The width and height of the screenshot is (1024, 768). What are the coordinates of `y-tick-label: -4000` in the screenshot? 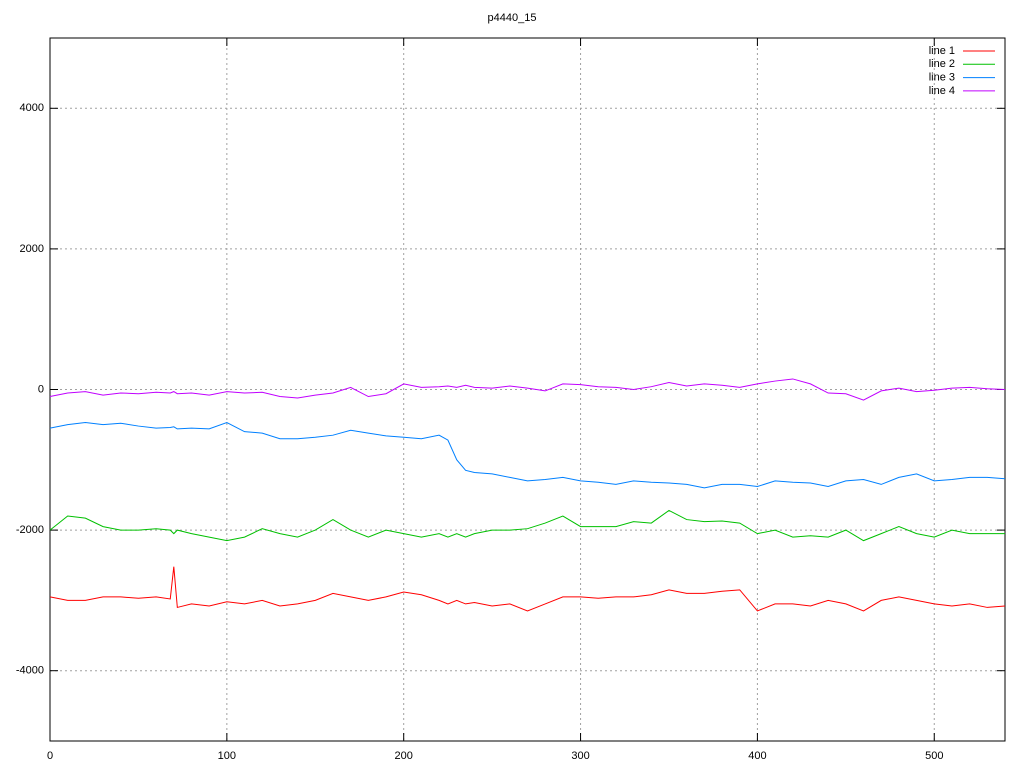 It's located at (30, 671).